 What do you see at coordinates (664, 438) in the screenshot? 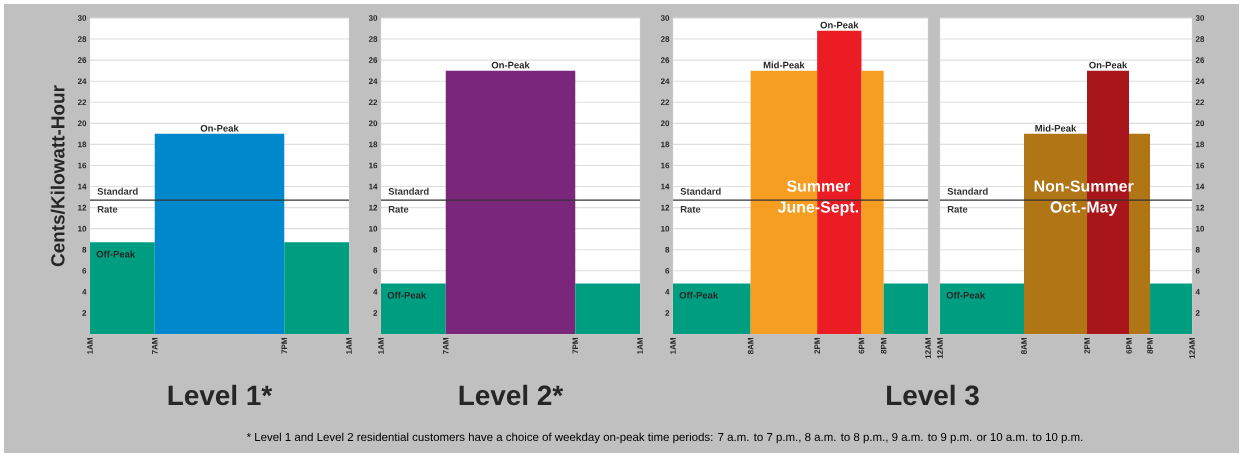
I see `text: * Level 1 and Level 2 residential customers have a choice of weekday on-peak time periods: 7 a.m. to 7 p.m., 8 a.m. to 8 p.m., 9 a.m. to 9 p.m. or 10 a.m. to 10 p.m.` at bounding box center [664, 438].